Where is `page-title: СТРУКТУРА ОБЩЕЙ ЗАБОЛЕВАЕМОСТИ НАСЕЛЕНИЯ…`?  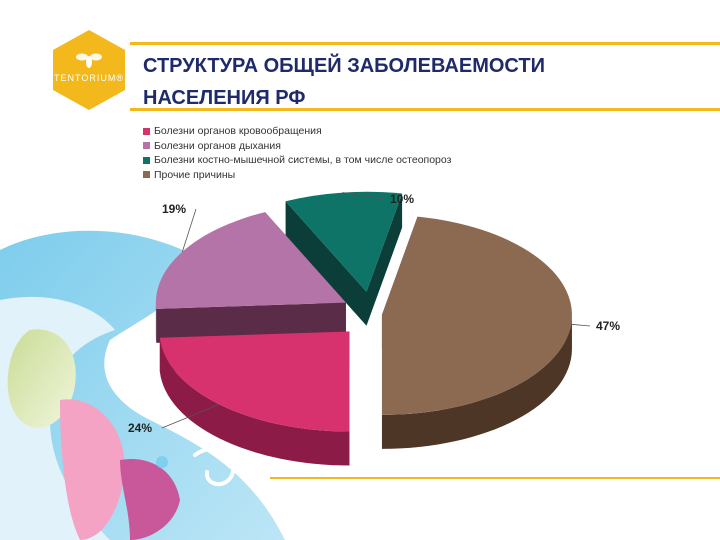 page-title: СТРУКТУРА ОБЩЕЙ ЗАБОЛЕВАЕМОСТИ НАСЕЛЕНИЯ… is located at coordinates (423, 82).